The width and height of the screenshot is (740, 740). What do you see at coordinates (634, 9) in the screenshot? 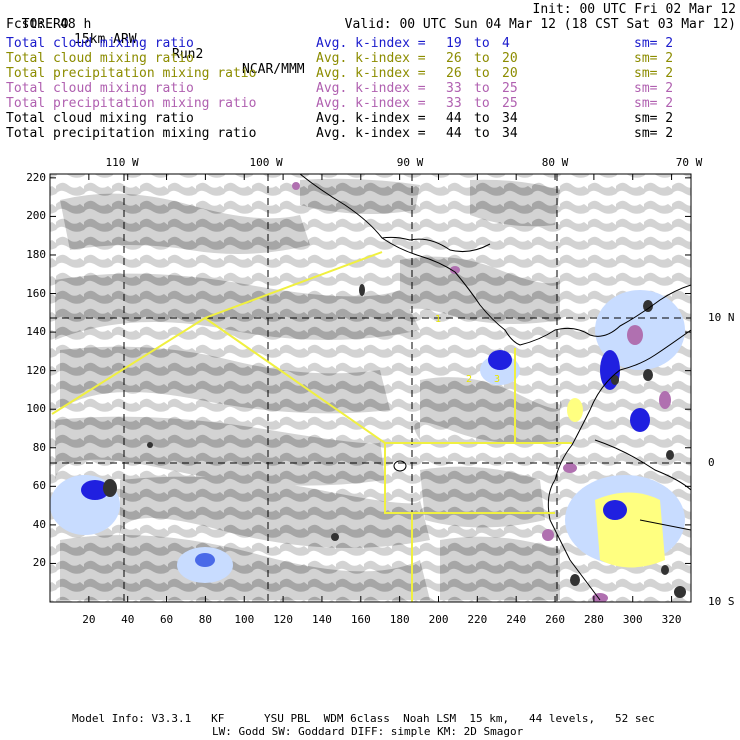
I see `init-time: Init: 00 UTC Fri 02 Mar 12` at bounding box center [634, 9].